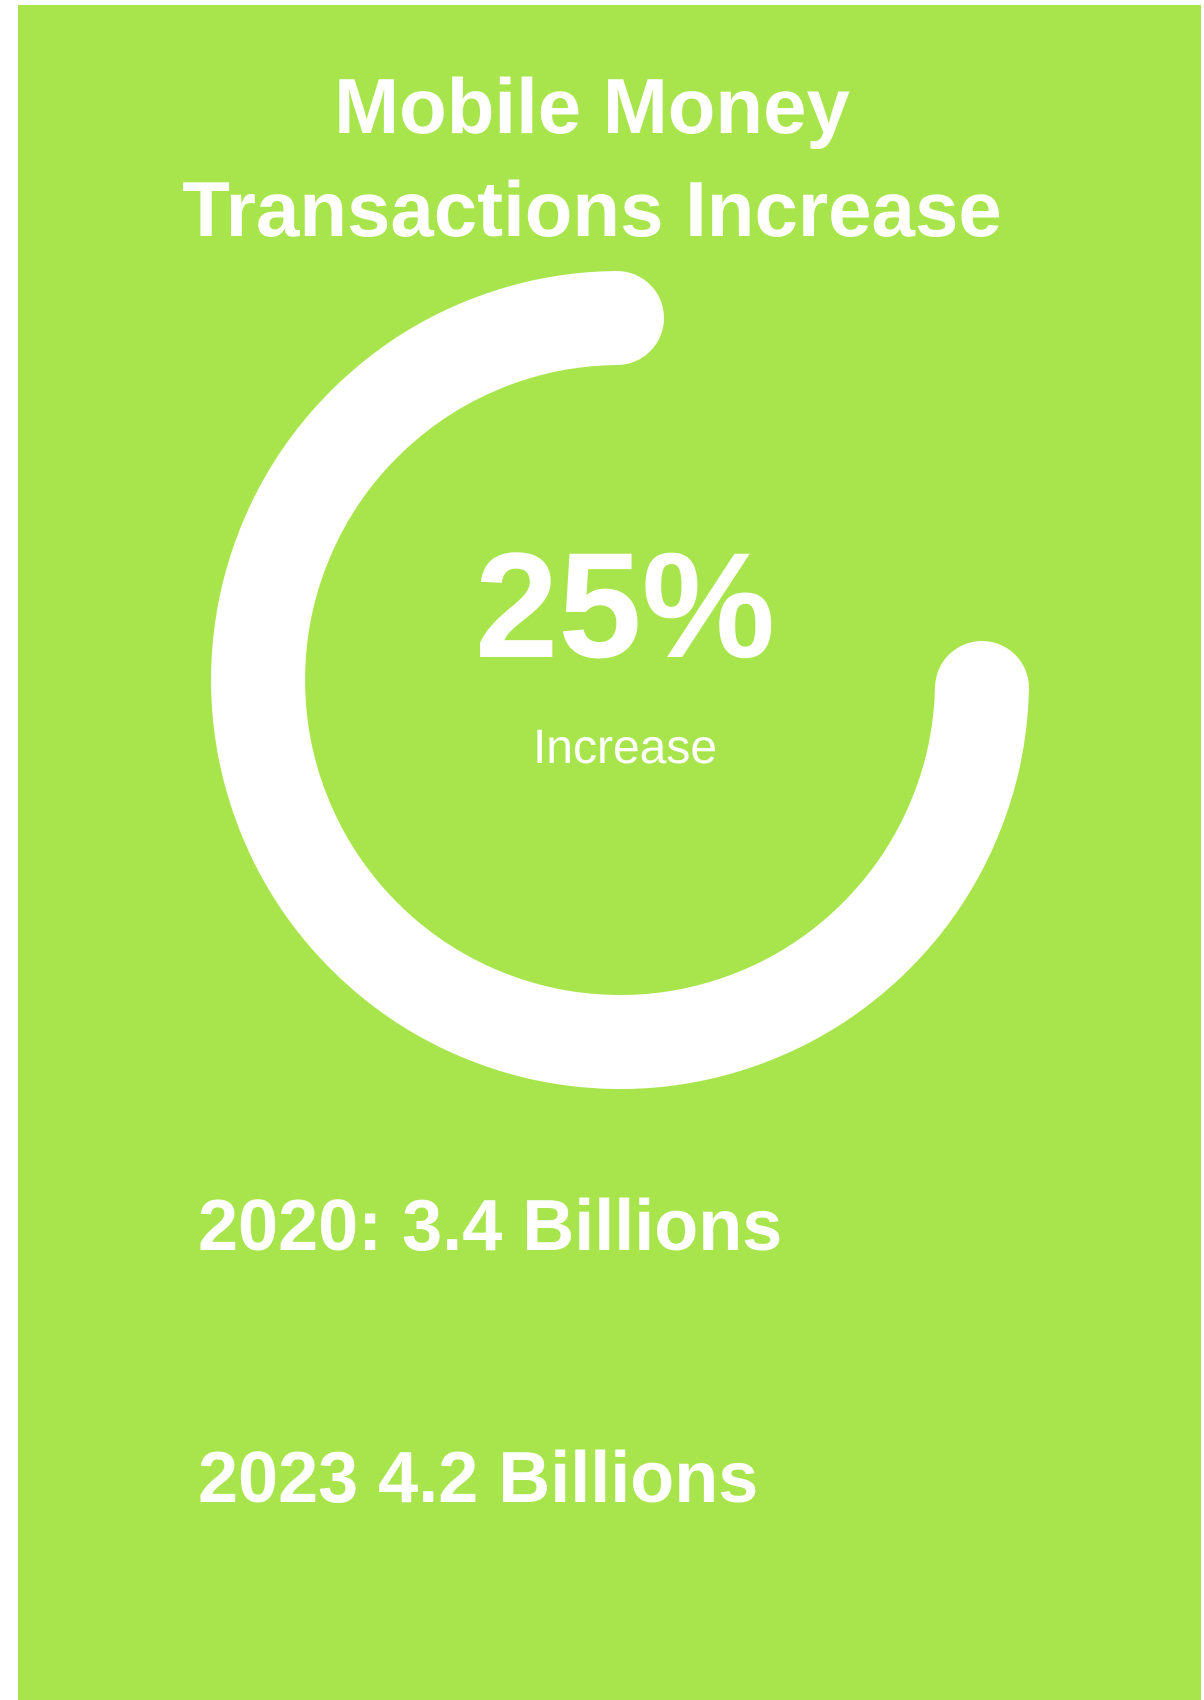  I want to click on title-line-2: Transactions Increase, so click(592, 209).